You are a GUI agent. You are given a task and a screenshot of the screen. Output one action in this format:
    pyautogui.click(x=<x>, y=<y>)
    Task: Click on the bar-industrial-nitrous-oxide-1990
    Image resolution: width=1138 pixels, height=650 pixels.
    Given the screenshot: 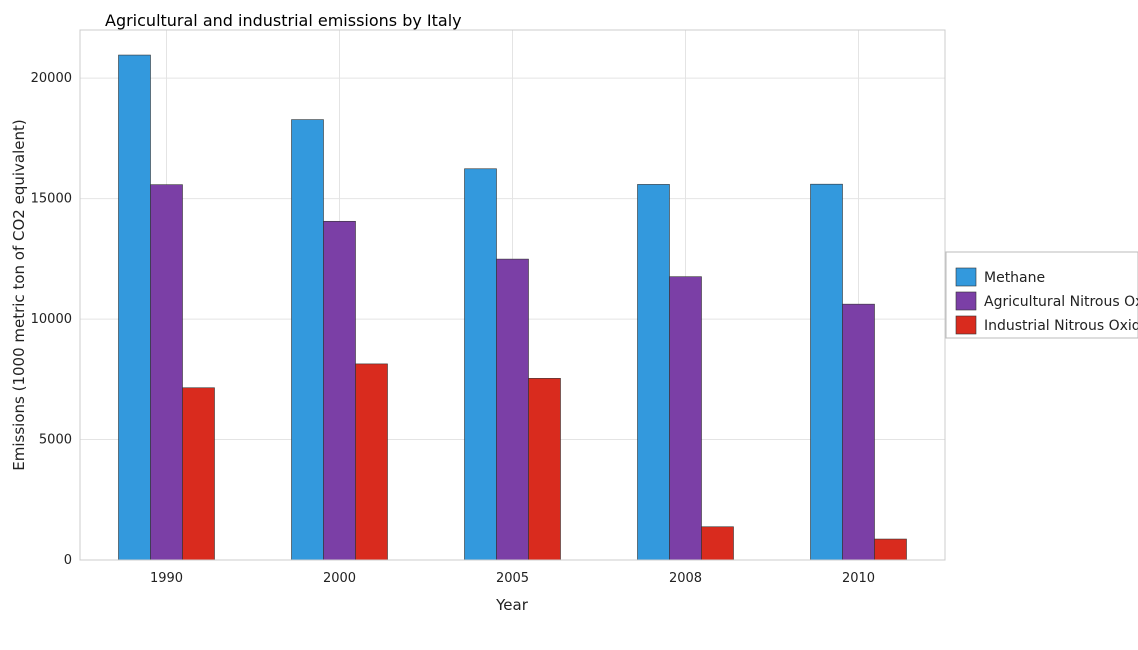 What is the action you would take?
    pyautogui.click(x=198, y=474)
    